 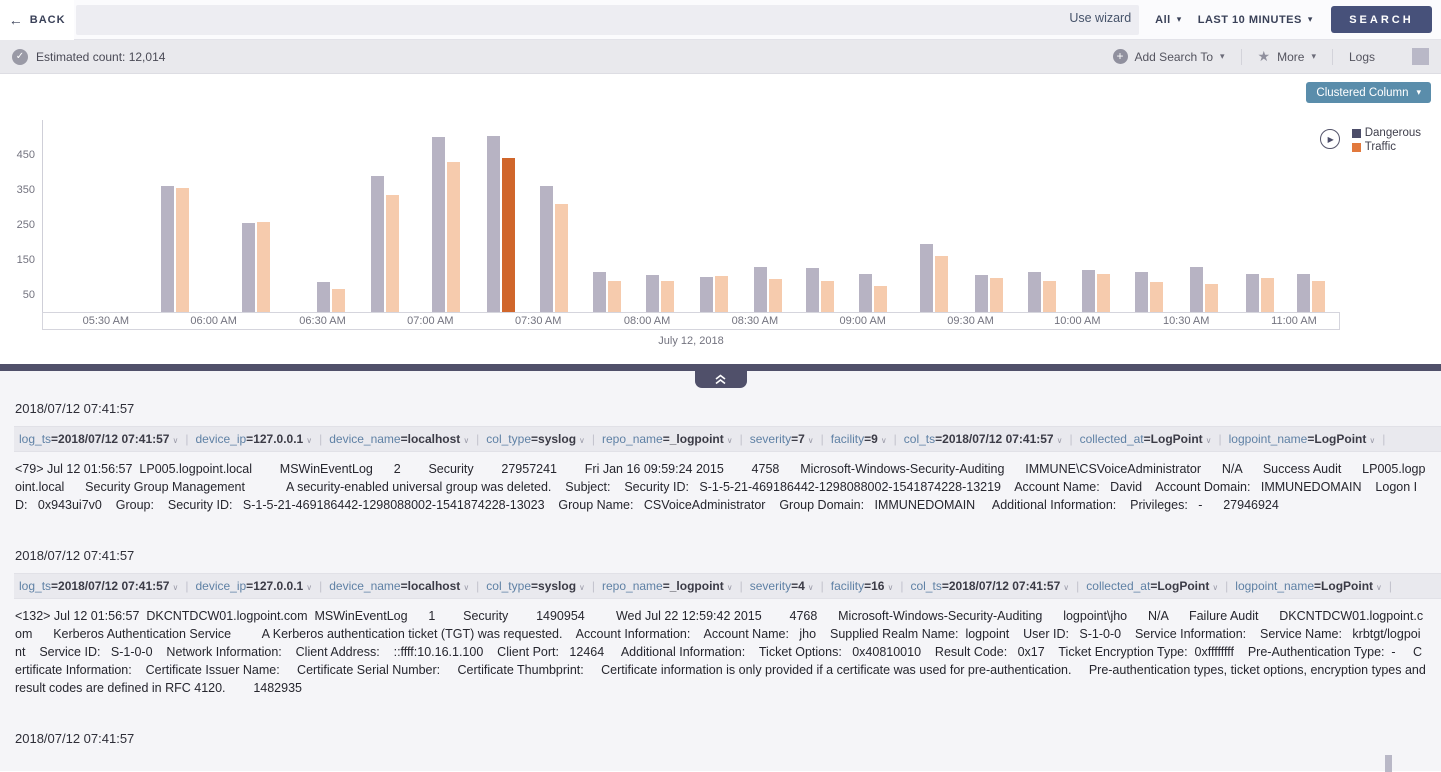 What do you see at coordinates (608, 19) in the screenshot?
I see `search-query-input: Use wizard` at bounding box center [608, 19].